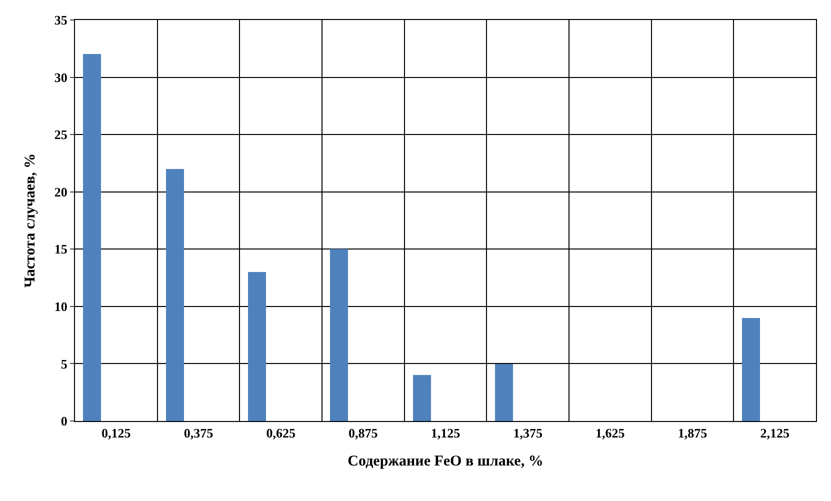 Image resolution: width=831 pixels, height=501 pixels. I want to click on x-tick-label: 0,375, so click(199, 433).